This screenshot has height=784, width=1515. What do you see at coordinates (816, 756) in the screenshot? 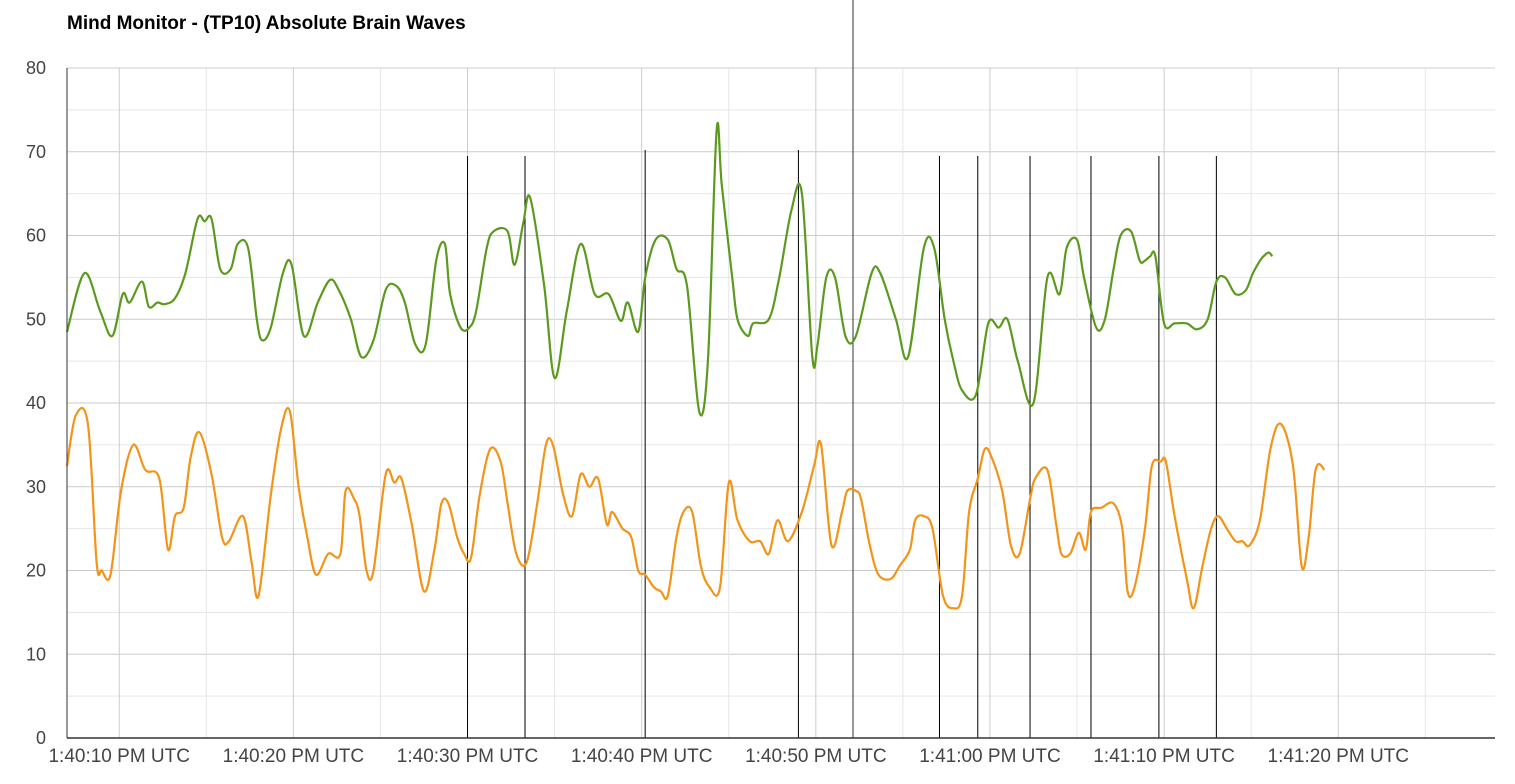
I see `x-tick-label: 1:40:50 PM UTC` at bounding box center [816, 756].